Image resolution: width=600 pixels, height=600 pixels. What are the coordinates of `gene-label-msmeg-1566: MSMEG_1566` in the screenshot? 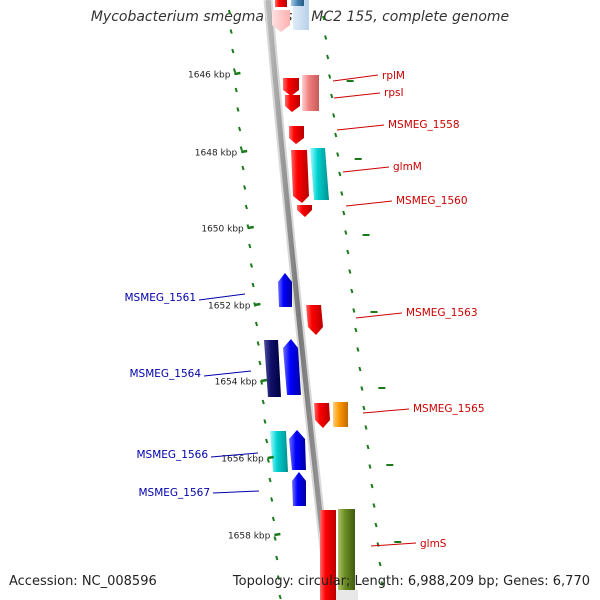 It's located at (172, 455).